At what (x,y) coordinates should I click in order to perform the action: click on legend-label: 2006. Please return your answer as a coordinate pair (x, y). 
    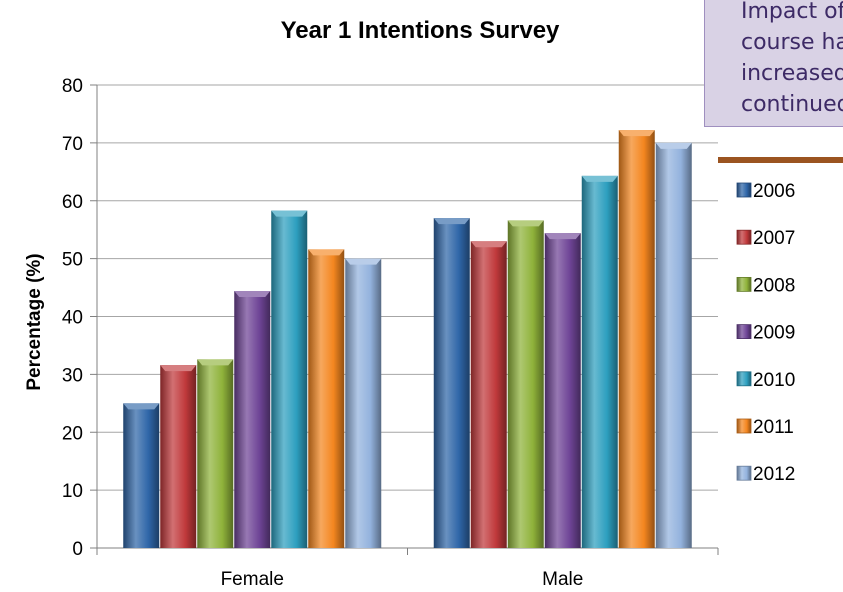
    Looking at the image, I should click on (774, 191).